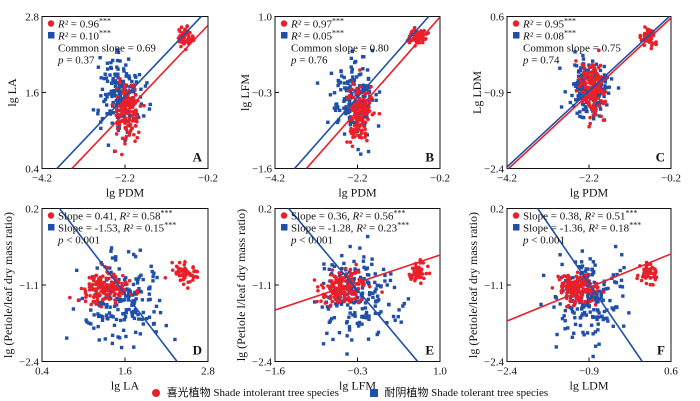 This screenshot has width=700, height=401. Describe the element at coordinates (589, 386) in the screenshot. I see `x-axis-label: lg LDM` at that location.